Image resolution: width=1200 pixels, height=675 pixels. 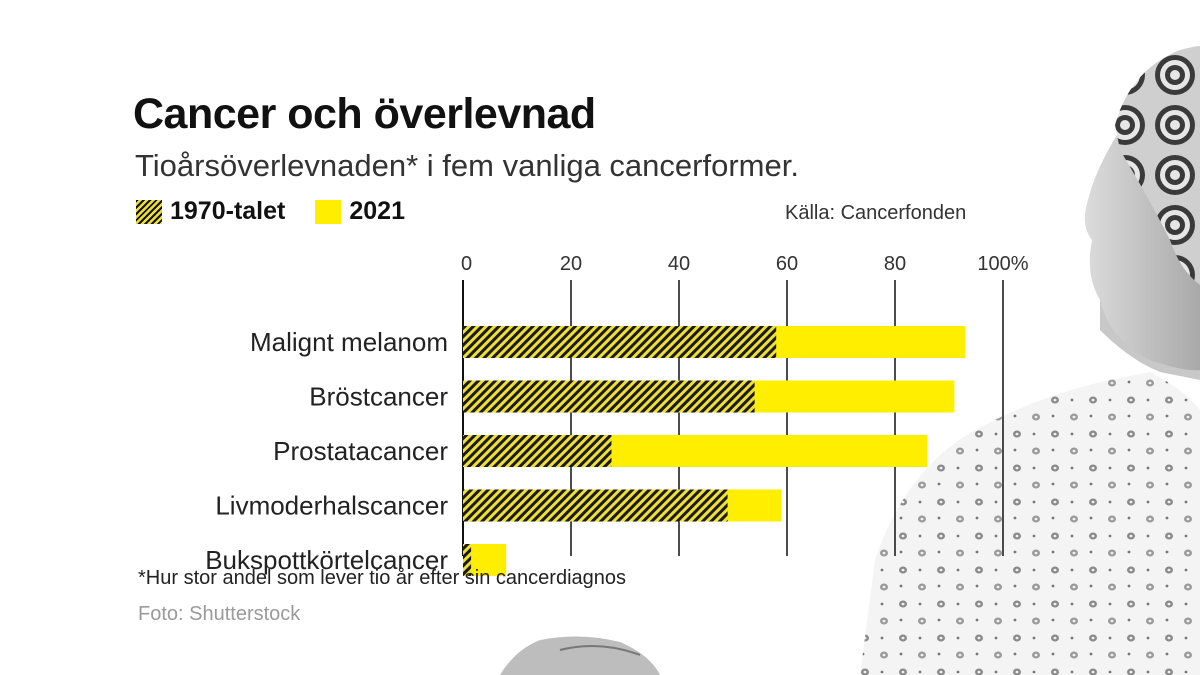 I want to click on legend: 1970-talet 2021, so click(x=285, y=211).